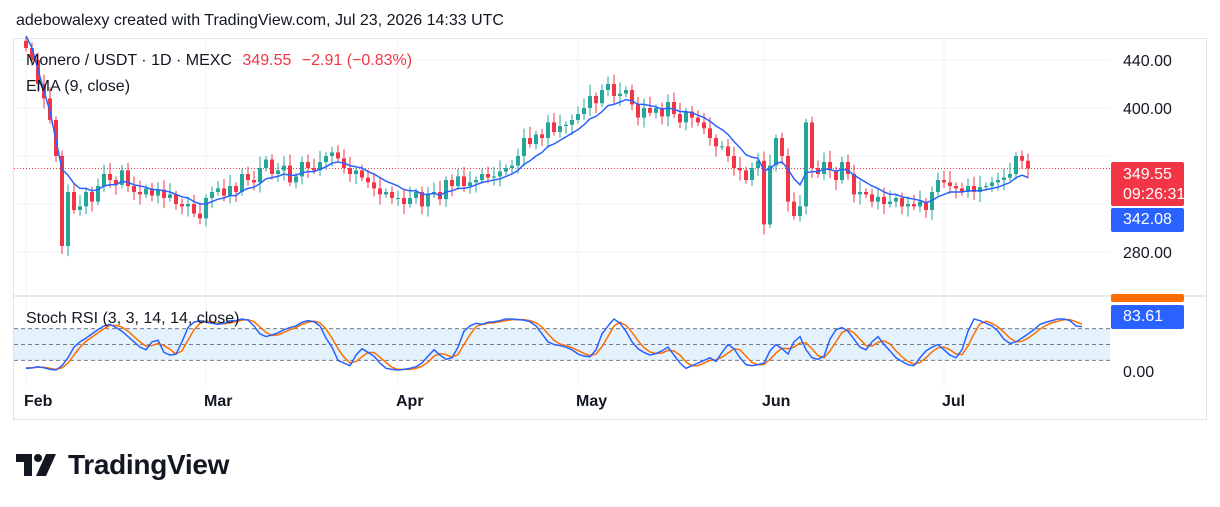 Image resolution: width=1220 pixels, height=507 pixels. I want to click on symbol-name: Monero / USDT · 1D · MEXC, so click(129, 60).